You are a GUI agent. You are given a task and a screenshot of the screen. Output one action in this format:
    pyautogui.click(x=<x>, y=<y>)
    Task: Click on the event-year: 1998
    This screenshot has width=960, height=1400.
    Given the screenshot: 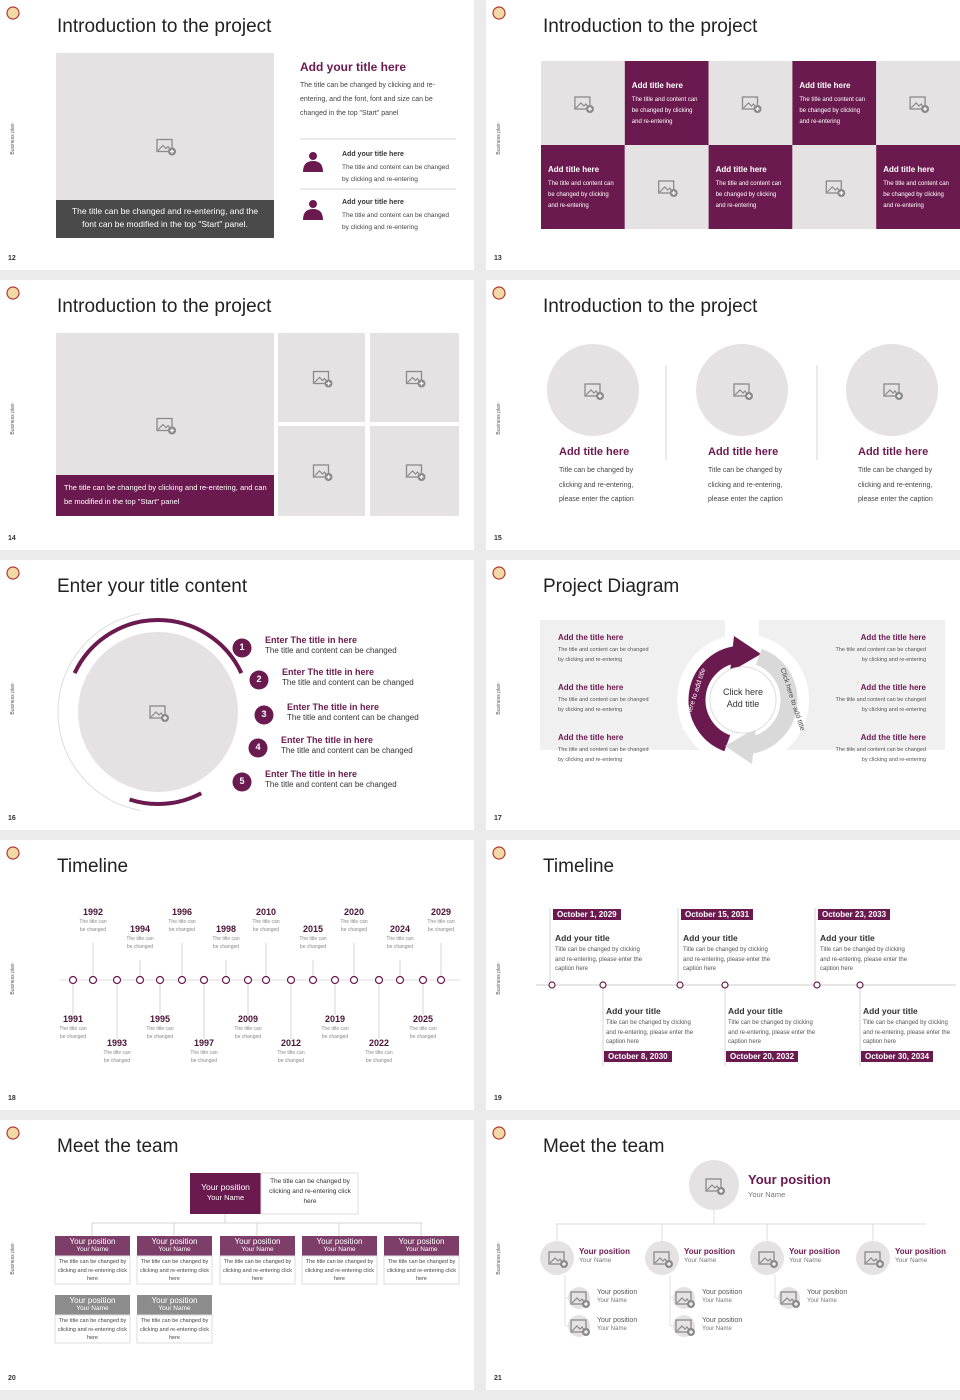 What is the action you would take?
    pyautogui.click(x=226, y=929)
    